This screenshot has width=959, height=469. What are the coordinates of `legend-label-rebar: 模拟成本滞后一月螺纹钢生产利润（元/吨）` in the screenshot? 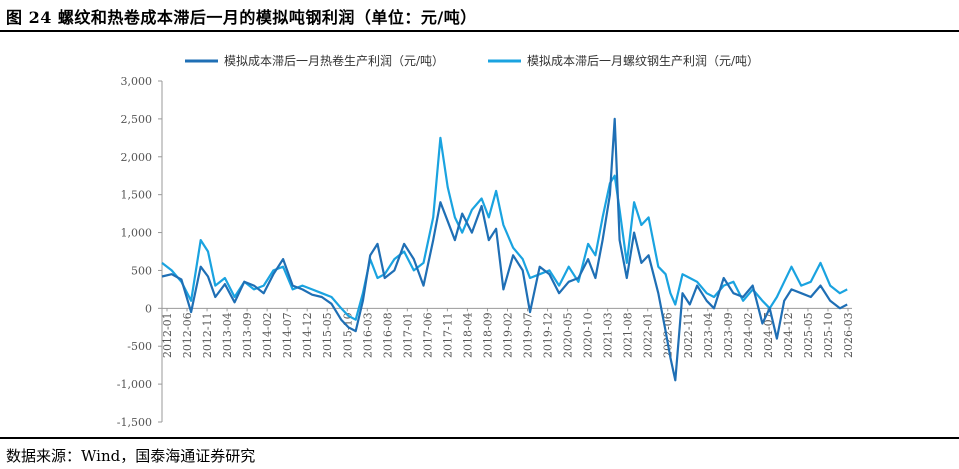 It's located at (643, 61).